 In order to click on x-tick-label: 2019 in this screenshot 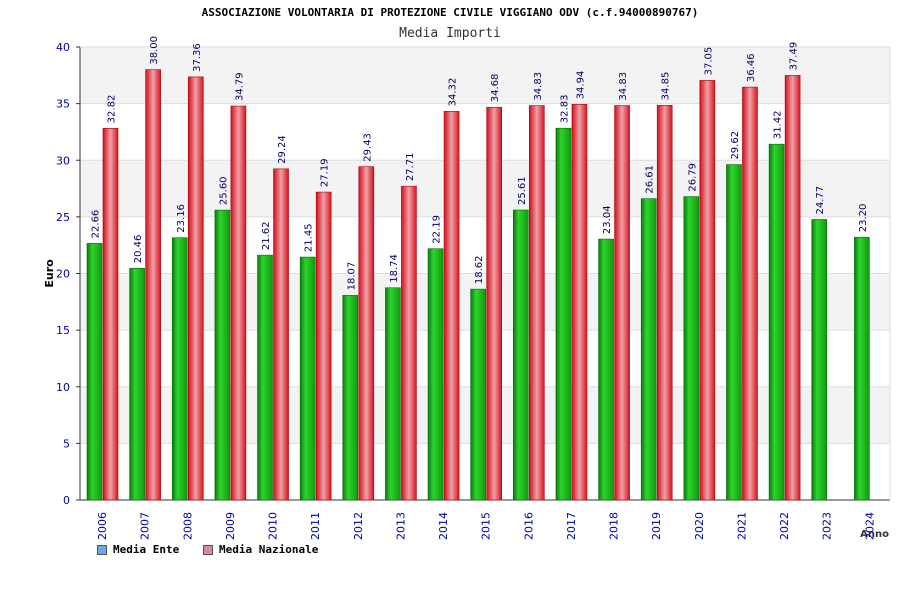, I will do `click(656, 526)`.